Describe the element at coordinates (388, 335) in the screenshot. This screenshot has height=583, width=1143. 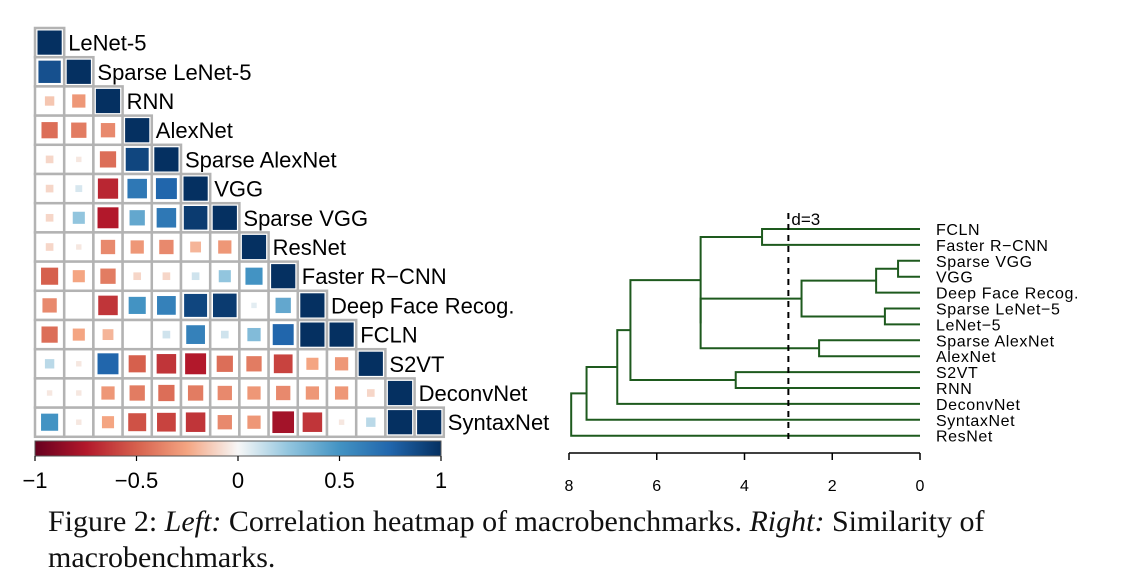
I see `heatmap-row-label: FCLN` at that location.